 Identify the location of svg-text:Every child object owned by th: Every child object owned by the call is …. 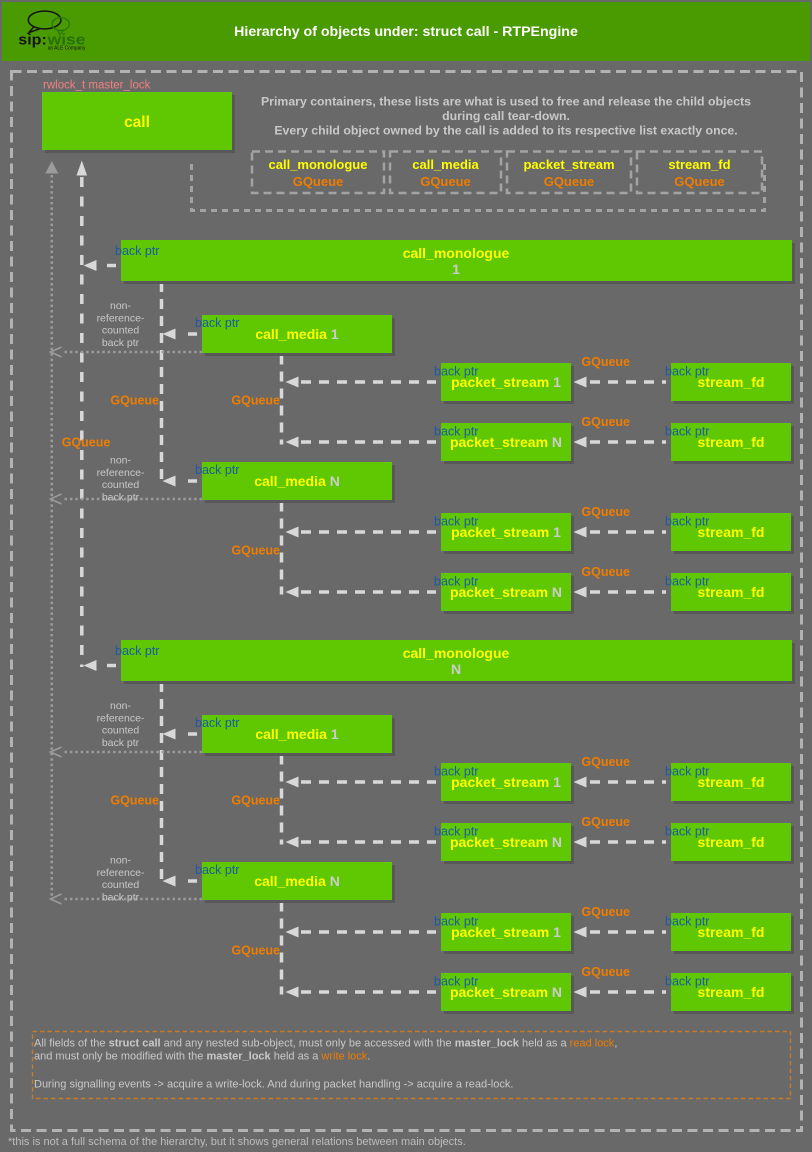
(505, 131).